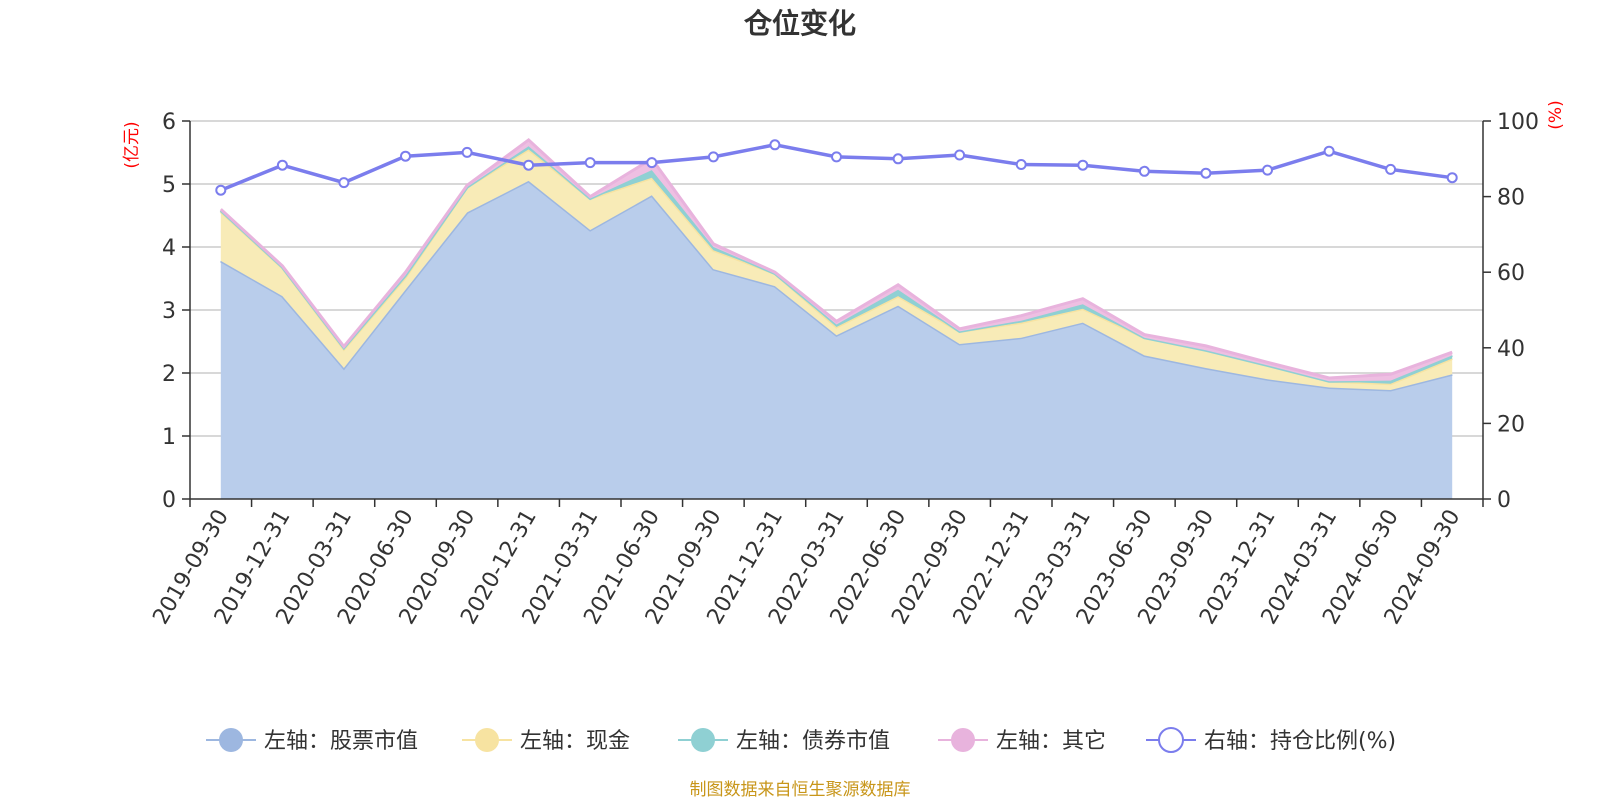  I want to click on left-axis-tick-label: 1, so click(169, 437).